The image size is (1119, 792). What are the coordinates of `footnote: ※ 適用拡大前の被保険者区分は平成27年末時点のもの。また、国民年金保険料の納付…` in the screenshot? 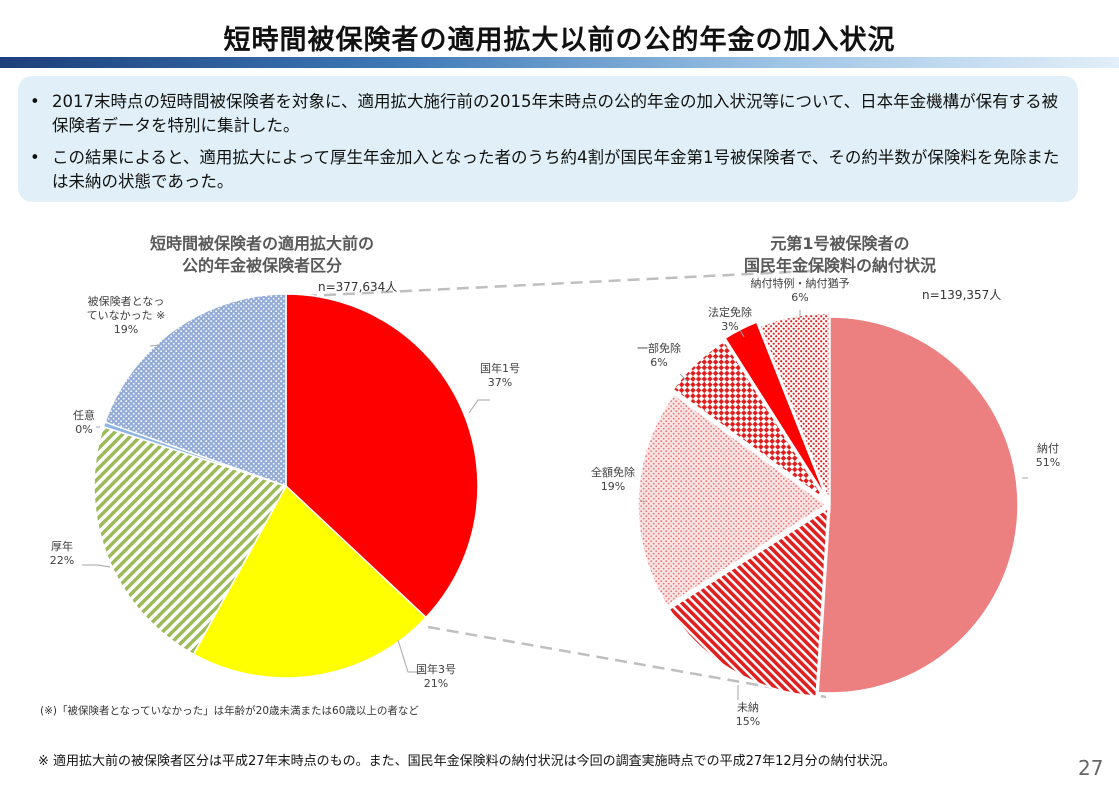 It's located at (467, 761).